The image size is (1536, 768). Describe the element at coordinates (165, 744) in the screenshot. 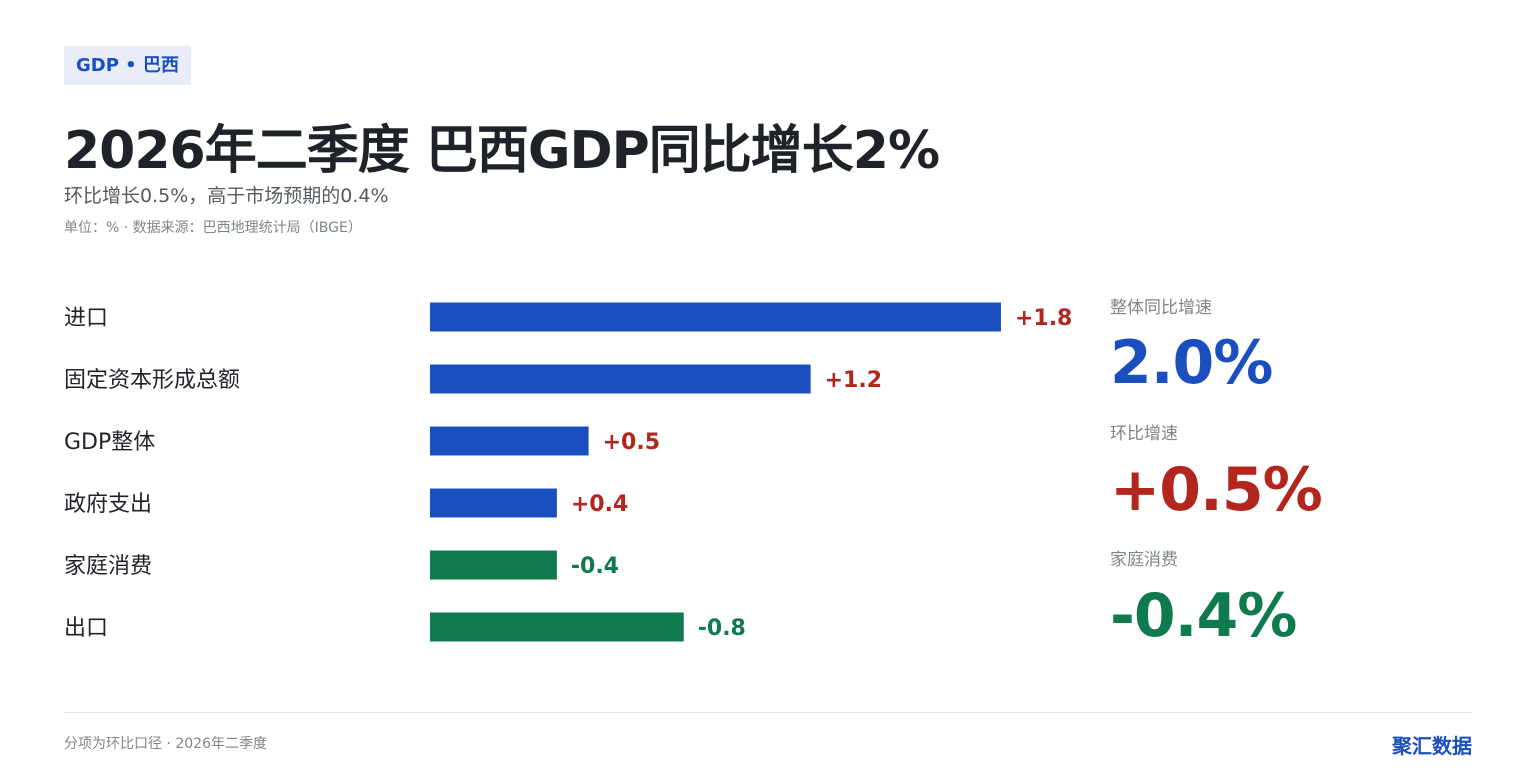

I see `footer-note: 分项为环比口径 · 2026年二季度` at that location.